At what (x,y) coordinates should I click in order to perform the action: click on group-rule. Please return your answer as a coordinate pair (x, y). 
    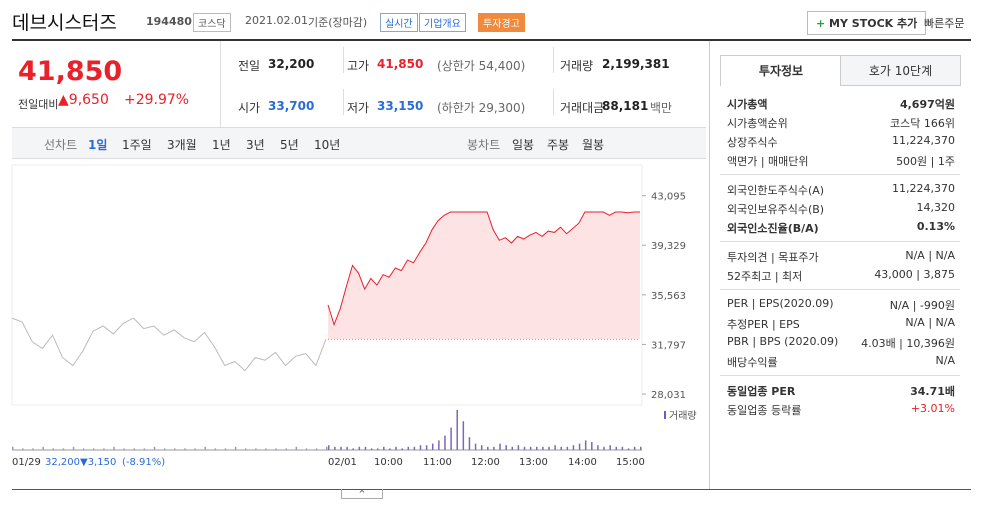
    Looking at the image, I should click on (840, 289).